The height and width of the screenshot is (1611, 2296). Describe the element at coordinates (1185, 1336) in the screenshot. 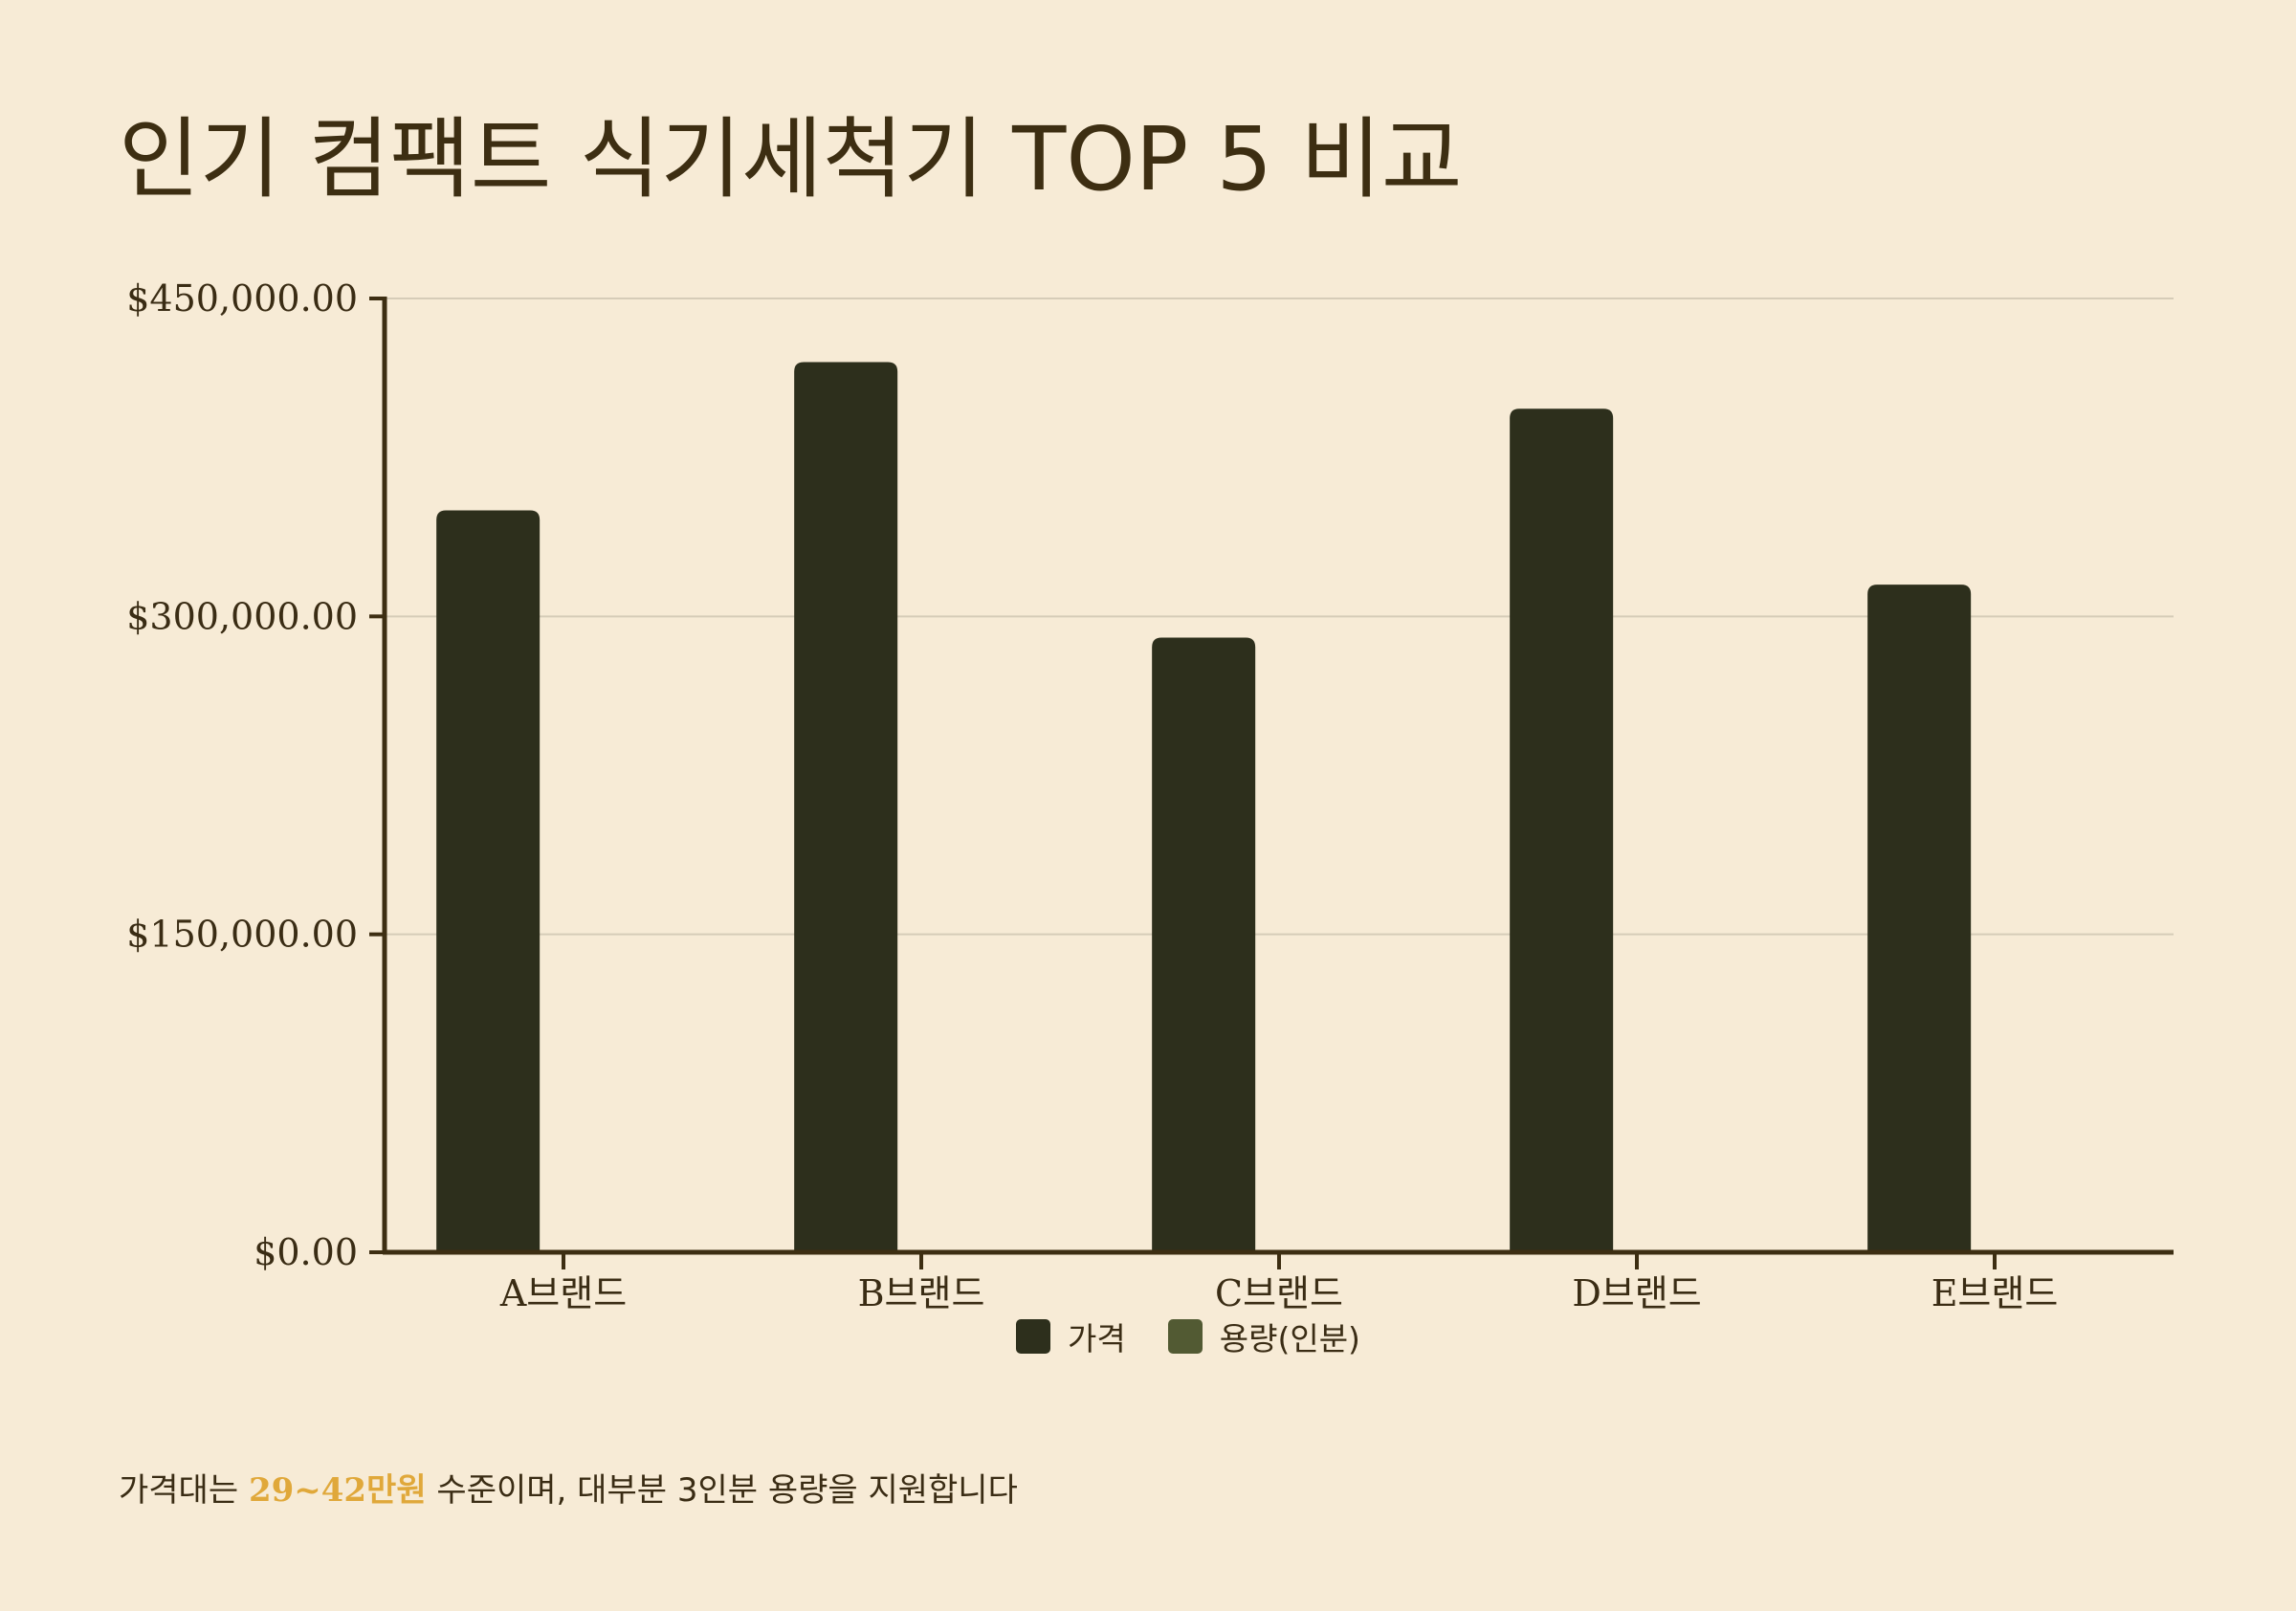

I see `legend-swatch-capacity` at that location.